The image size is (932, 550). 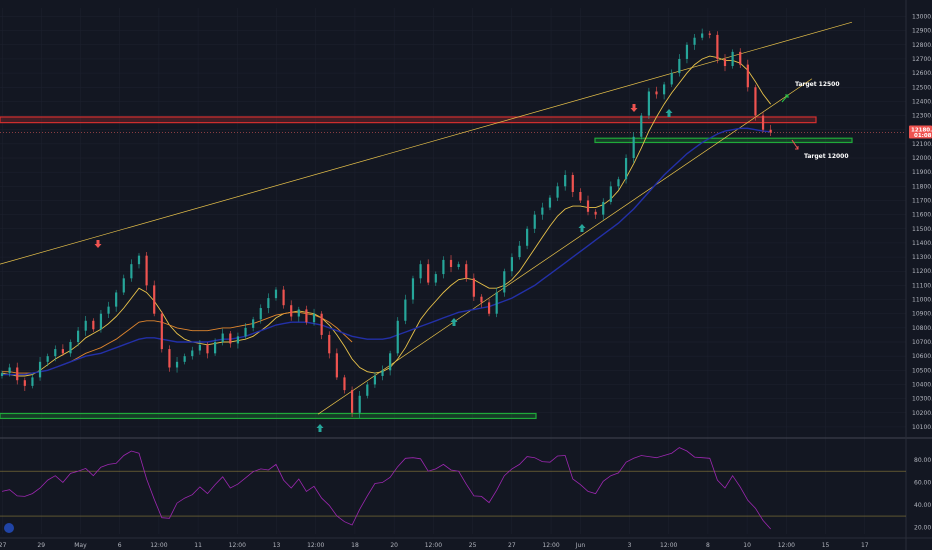 What do you see at coordinates (922, 384) in the screenshot?
I see `price-tick-label: 10400.0` at bounding box center [922, 384].